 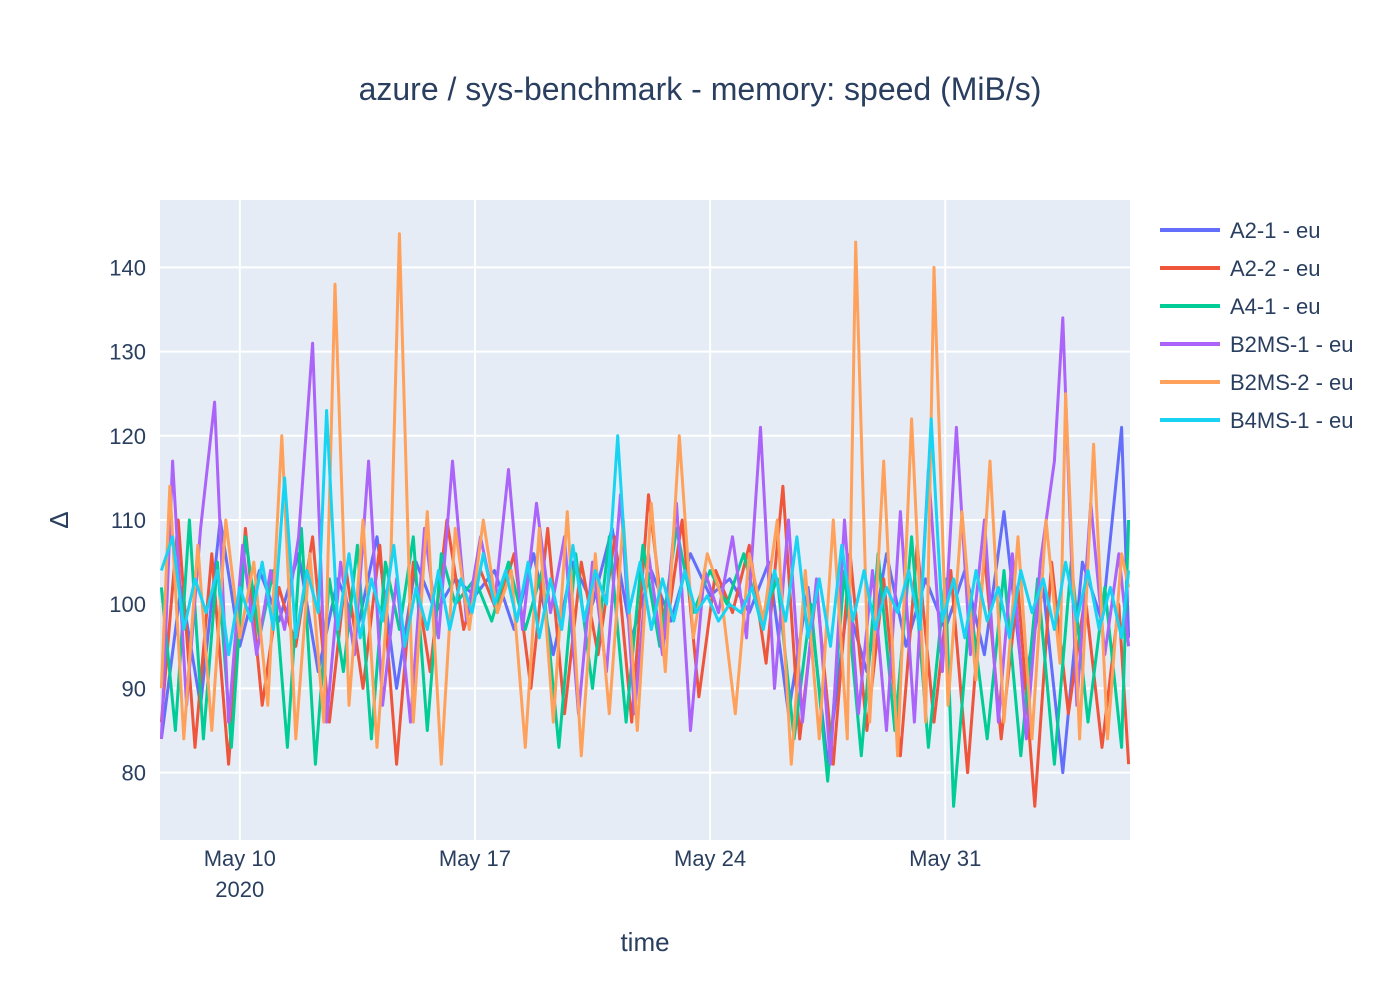 I want to click on y-tick-label: 110, so click(x=128, y=520).